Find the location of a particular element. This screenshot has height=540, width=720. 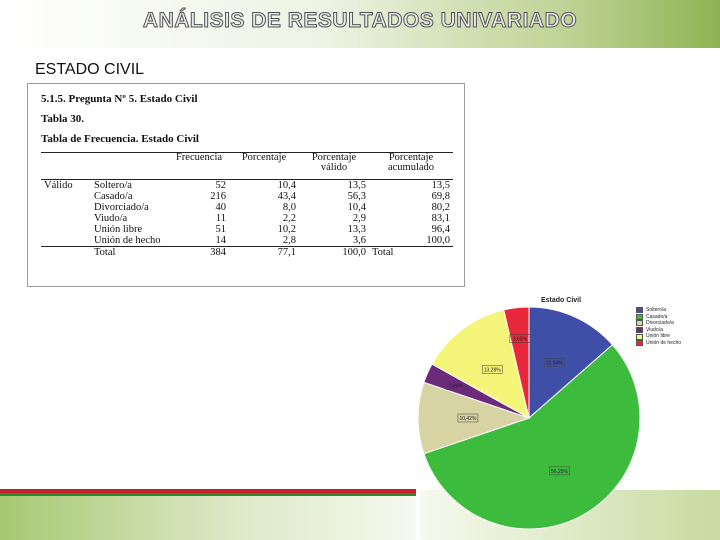

cell-frequency: 384 is located at coordinates (199, 252).